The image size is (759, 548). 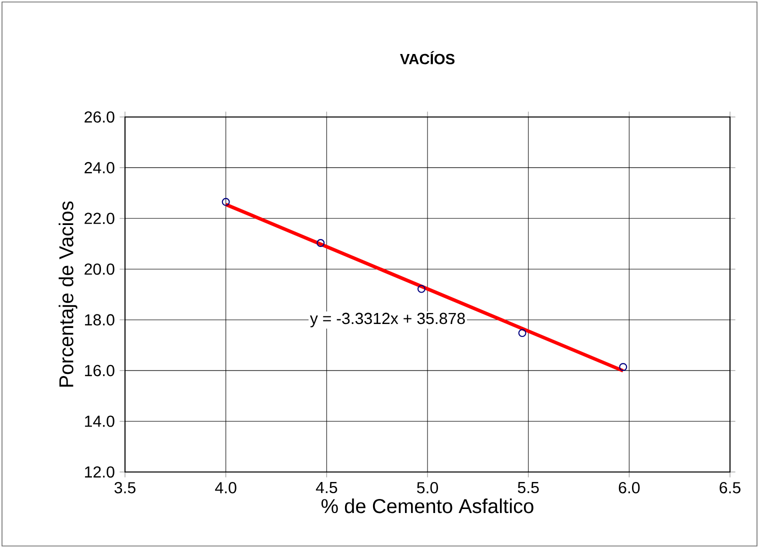 What do you see at coordinates (99, 421) in the screenshot?
I see `y-tick-label: 14.0` at bounding box center [99, 421].